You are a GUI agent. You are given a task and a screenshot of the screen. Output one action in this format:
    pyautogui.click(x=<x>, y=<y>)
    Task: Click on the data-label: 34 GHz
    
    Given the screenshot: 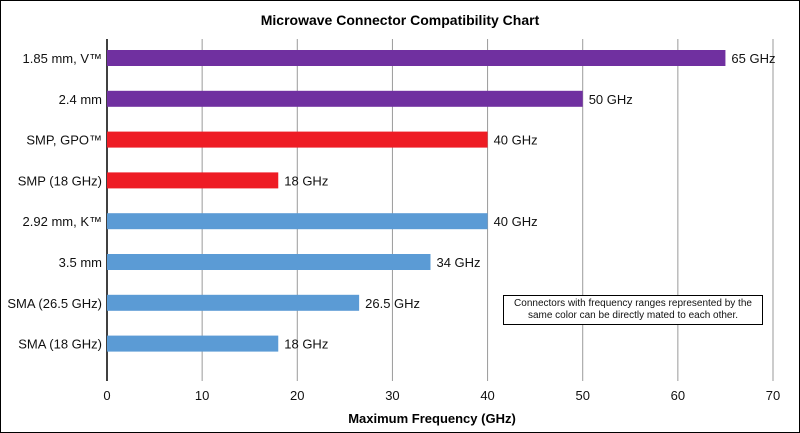 What is the action you would take?
    pyautogui.click(x=458, y=262)
    